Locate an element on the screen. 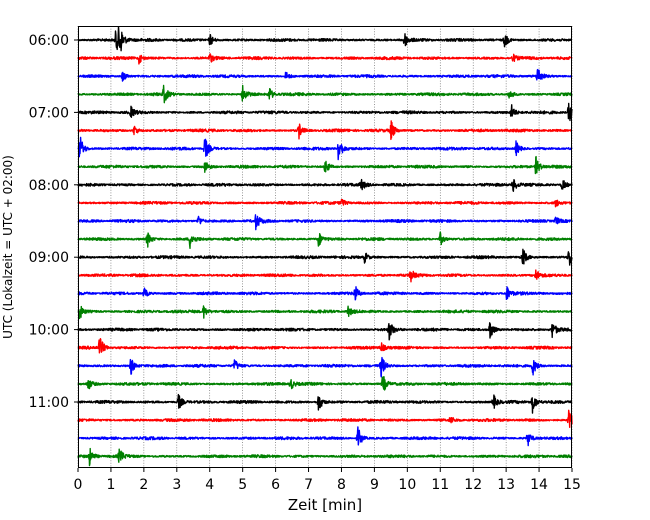 The height and width of the screenshot is (520, 650). x-tick-label: 11 is located at coordinates (440, 485).